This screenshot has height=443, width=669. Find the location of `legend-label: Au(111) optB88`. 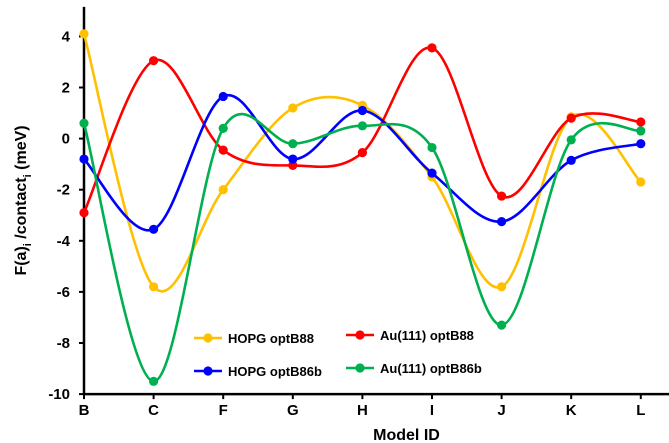

legend-label: Au(111) optB88 is located at coordinates (427, 335).